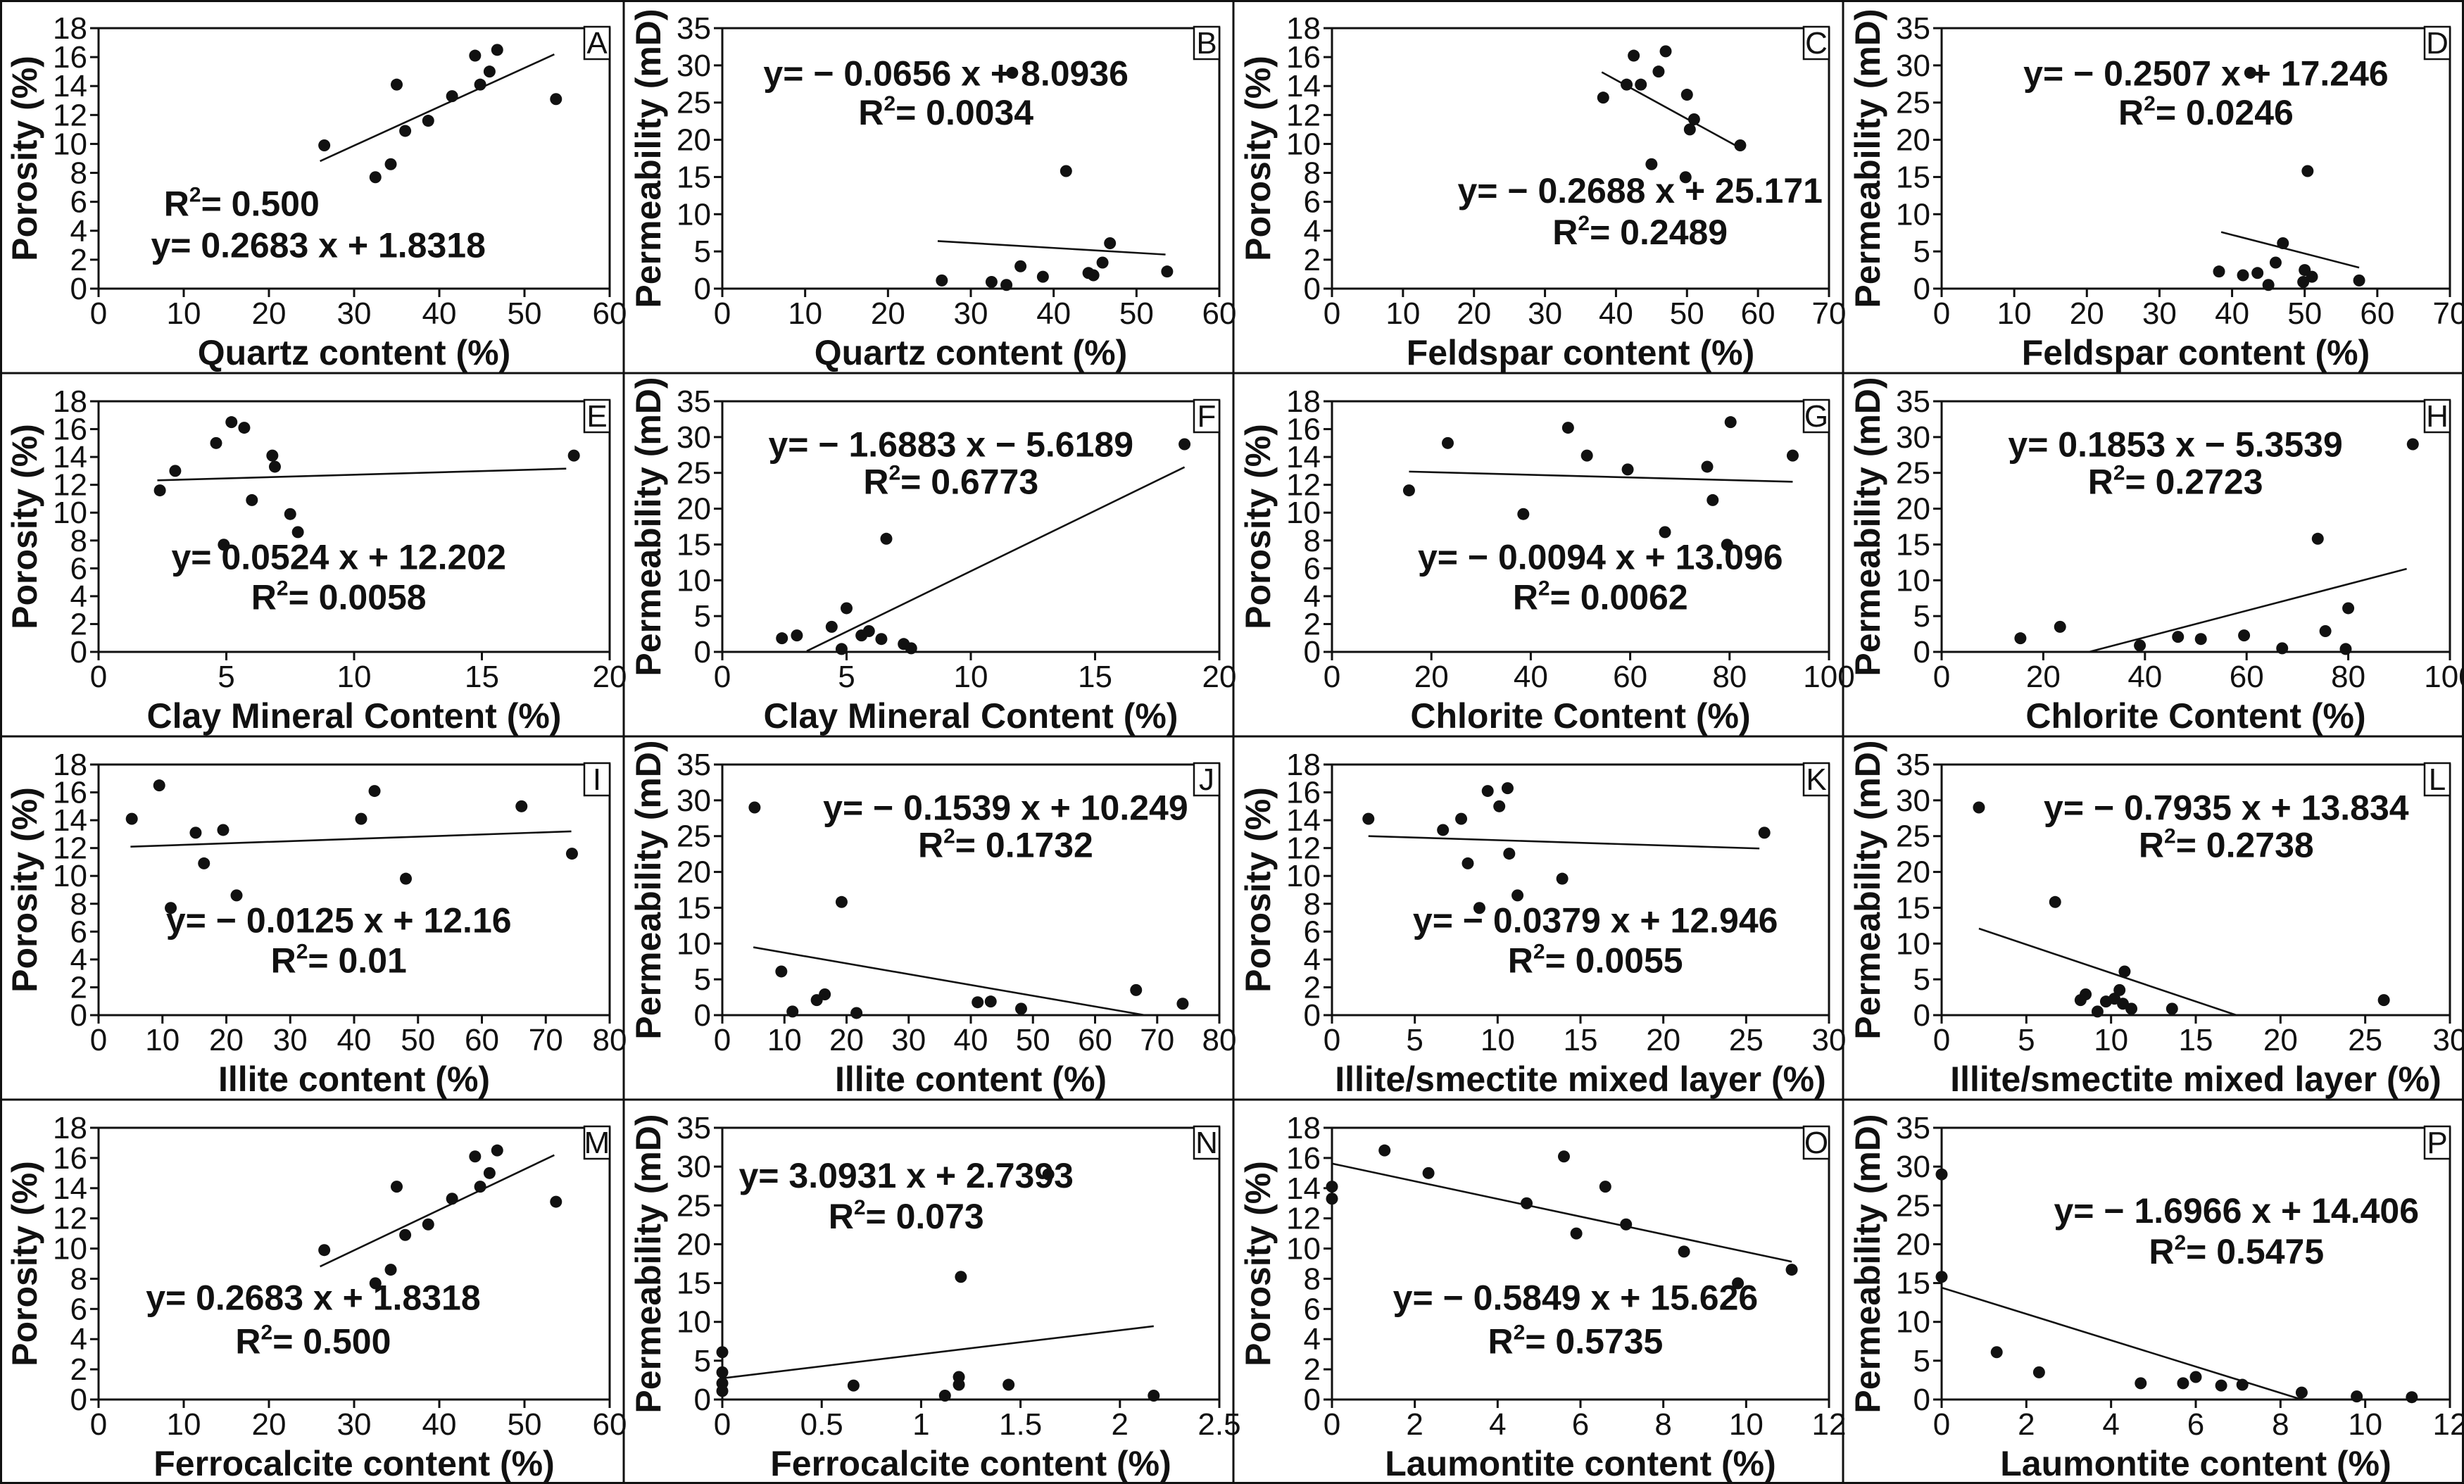 The height and width of the screenshot is (1484, 2464). What do you see at coordinates (2195, 1079) in the screenshot?
I see `x-axis-label: Illite/smectite mixed layer (%)` at bounding box center [2195, 1079].